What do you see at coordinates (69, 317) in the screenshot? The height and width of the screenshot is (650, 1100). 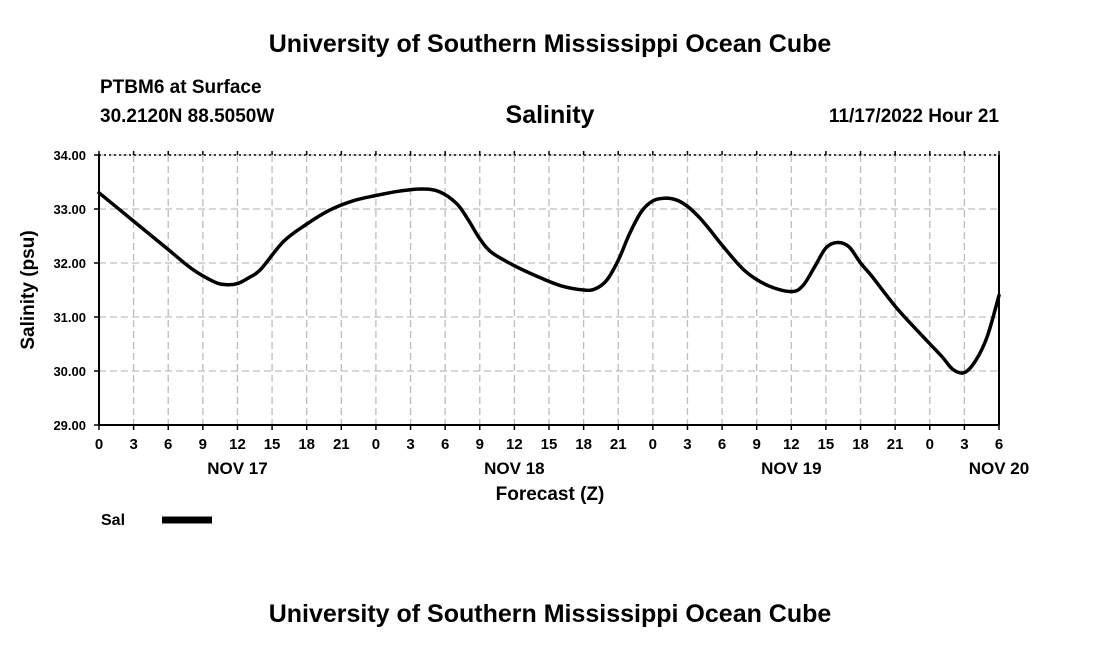 I see `y-tick-label: 31.00` at bounding box center [69, 317].